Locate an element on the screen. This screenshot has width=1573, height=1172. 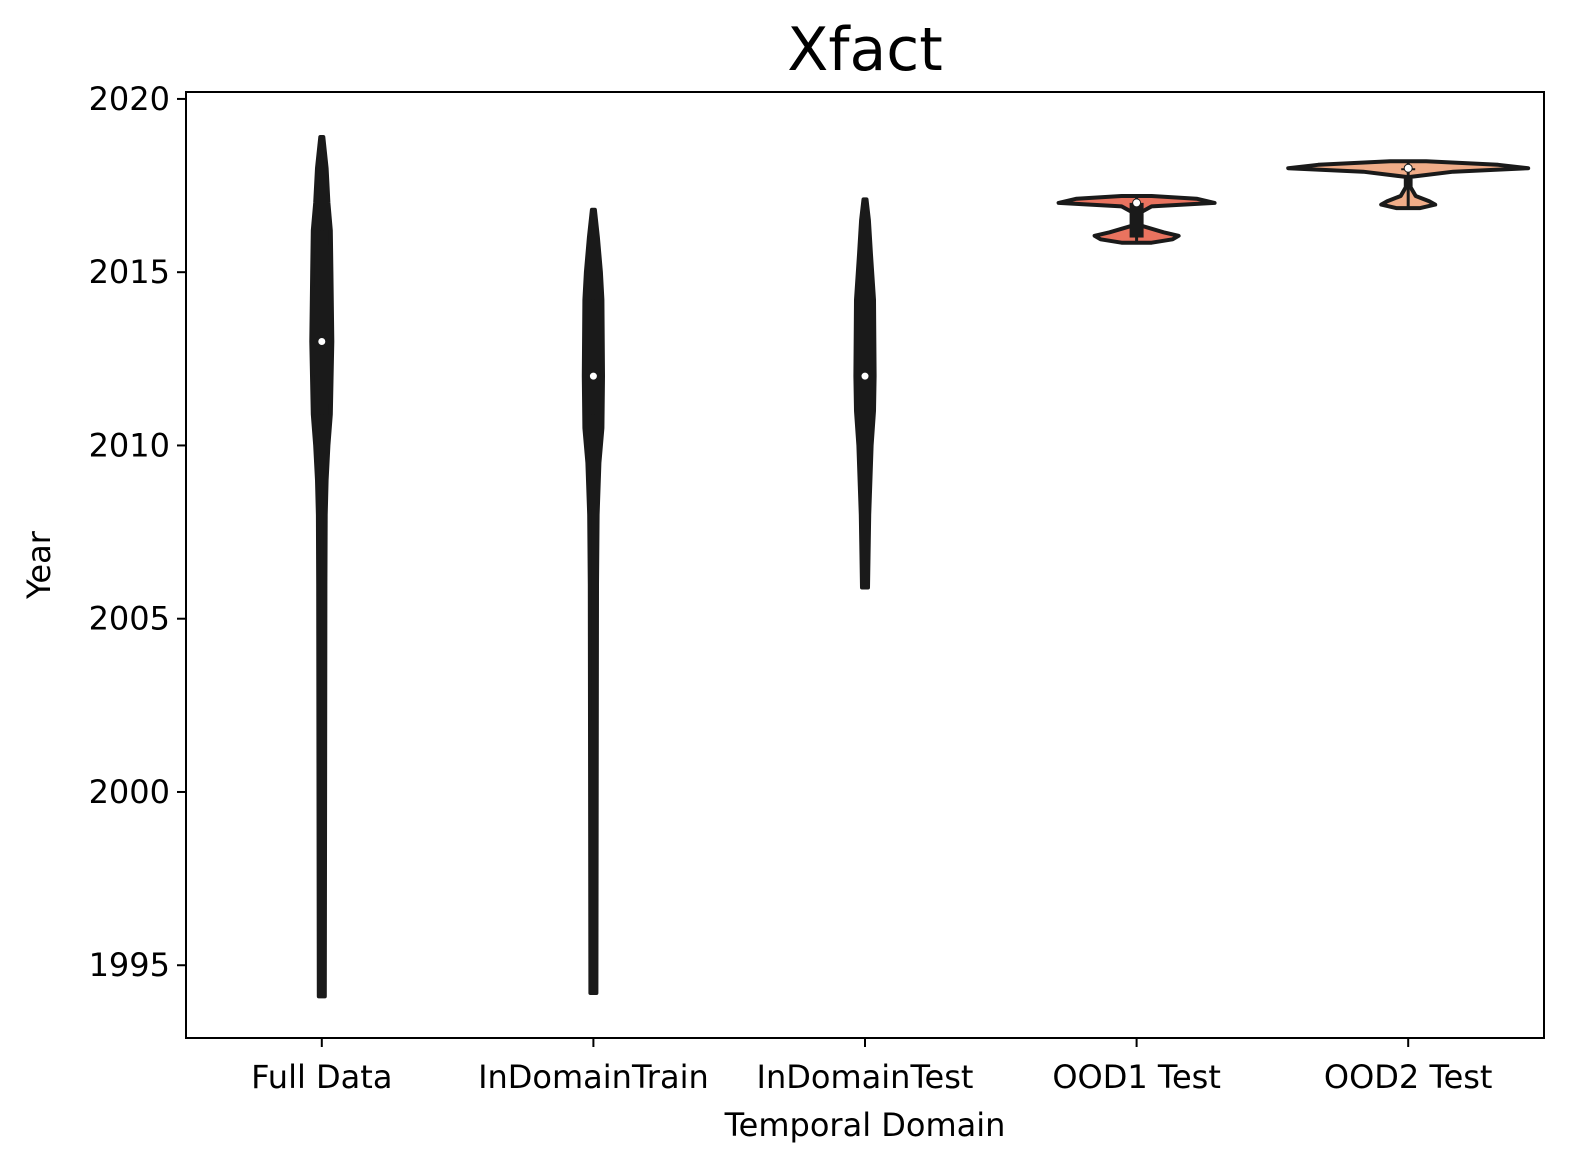
y-tick-label: 1995 is located at coordinates (129, 965).